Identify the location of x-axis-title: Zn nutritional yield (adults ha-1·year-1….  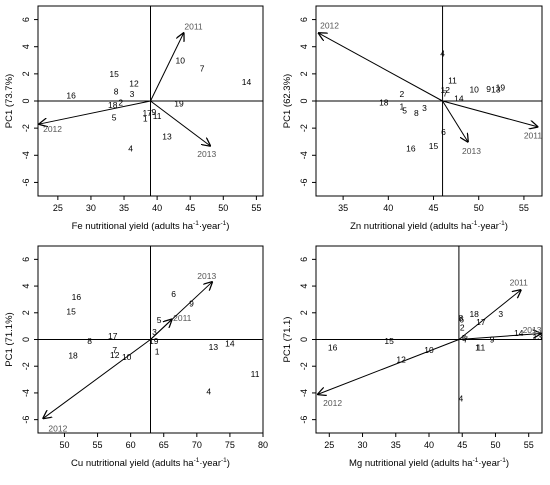
(429, 226).